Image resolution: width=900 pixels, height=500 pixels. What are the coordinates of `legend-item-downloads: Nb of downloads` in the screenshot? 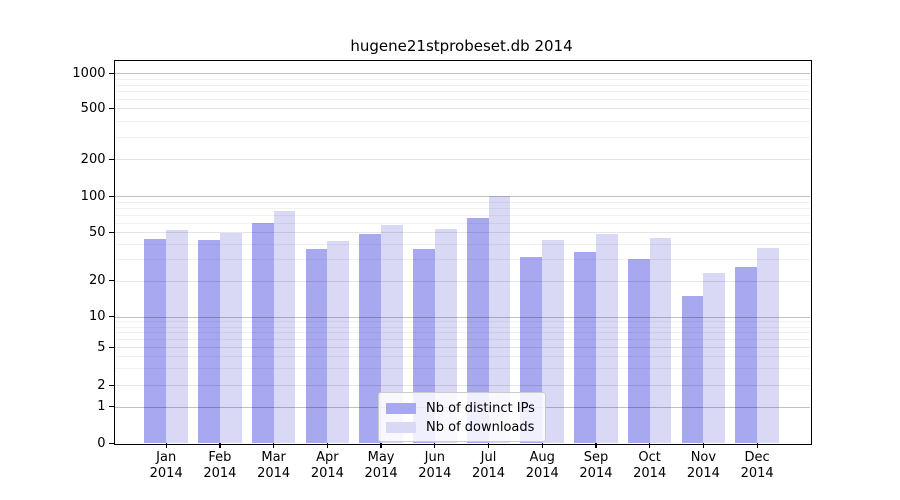 It's located at (461, 427).